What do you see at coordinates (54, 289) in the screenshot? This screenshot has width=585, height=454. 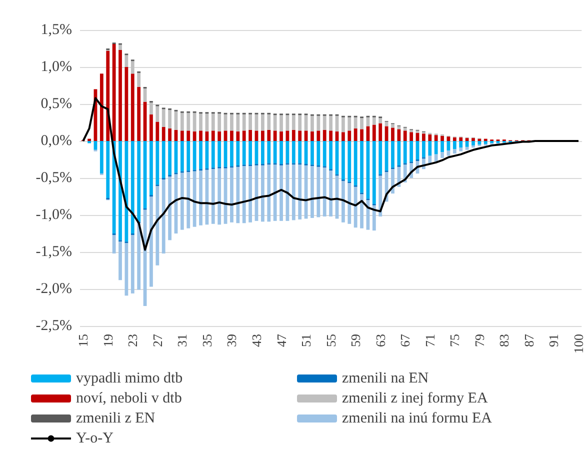 I see `y-tick-label: -2,0%` at bounding box center [54, 289].